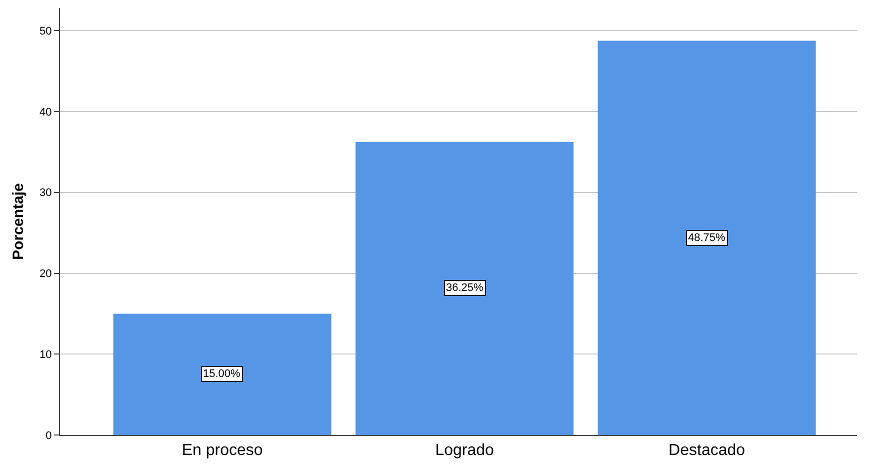 The height and width of the screenshot is (467, 885). I want to click on y-tick-label: 40, so click(46, 112).